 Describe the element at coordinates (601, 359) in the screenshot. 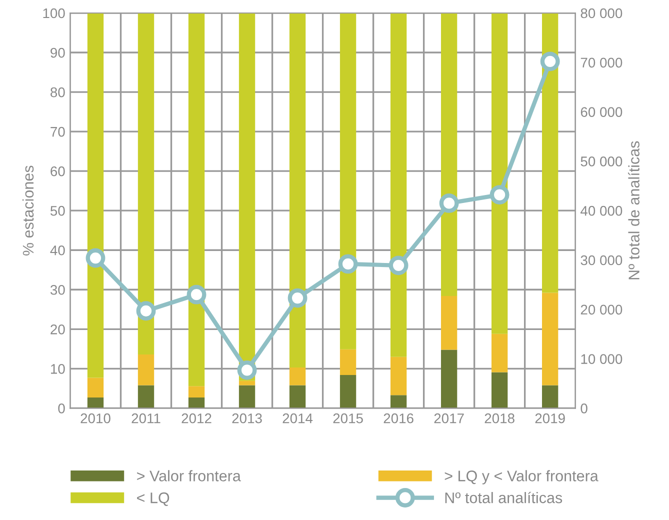

I see `y2-tick-label: 10 000` at that location.